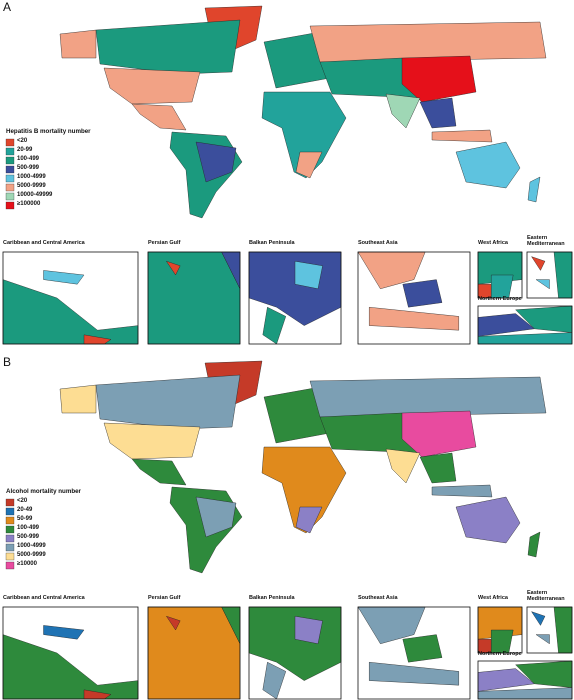  What do you see at coordinates (7, 7) in the screenshot?
I see `panel-label: A` at bounding box center [7, 7].